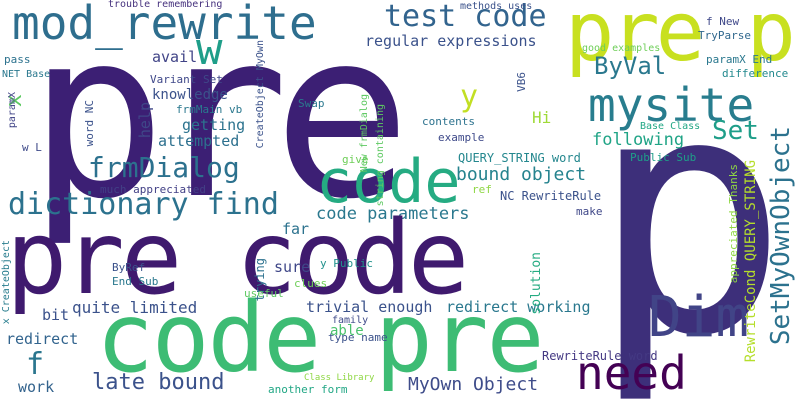 The width and height of the screenshot is (800, 400). What do you see at coordinates (164, 25) in the screenshot?
I see `word-mod-rewrite: mod_rewrite` at bounding box center [164, 25].